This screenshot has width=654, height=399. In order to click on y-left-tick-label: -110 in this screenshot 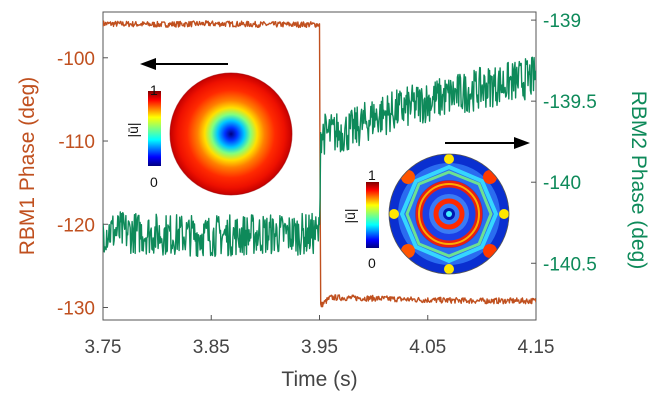, I will do `click(76, 142)`.